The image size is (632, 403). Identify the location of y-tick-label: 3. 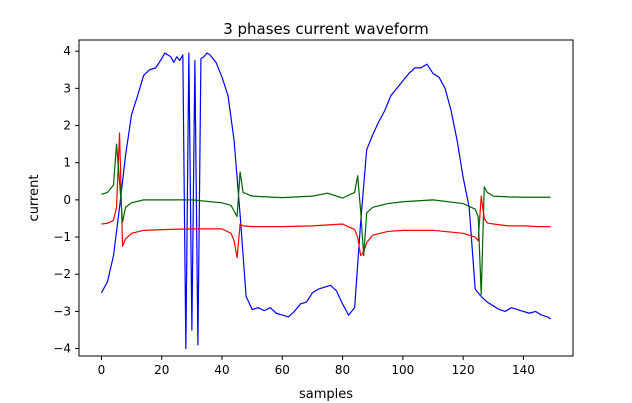
(67, 88).